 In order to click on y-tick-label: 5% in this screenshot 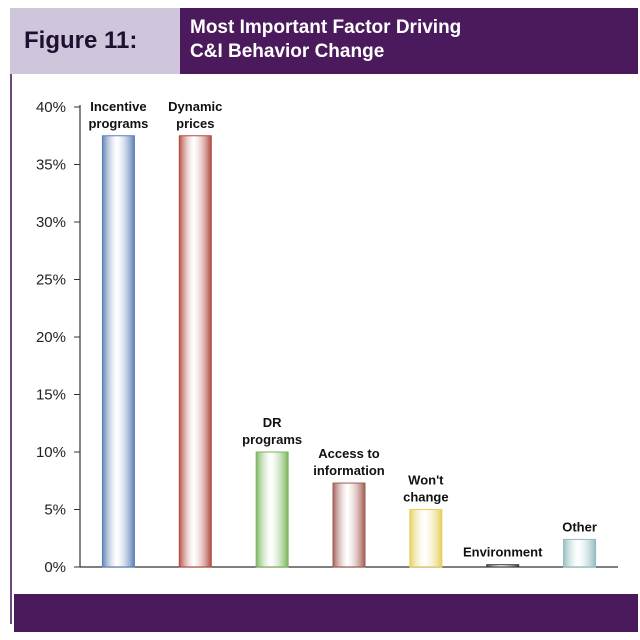, I will do `click(55, 510)`.